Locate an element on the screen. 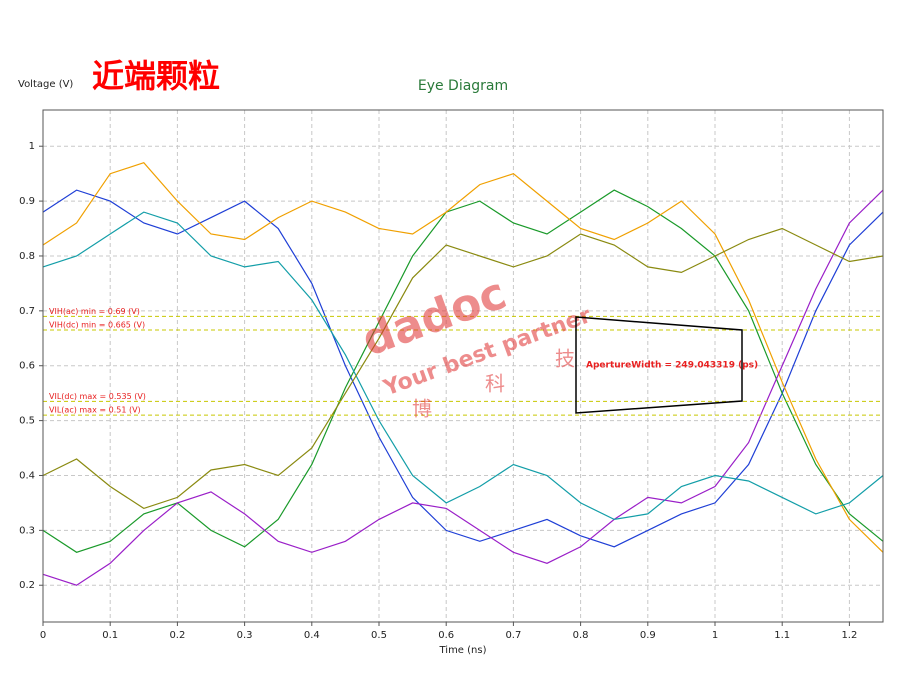 The image size is (912, 677). chart-subtitle: Eye Diagram is located at coordinates (463, 86).